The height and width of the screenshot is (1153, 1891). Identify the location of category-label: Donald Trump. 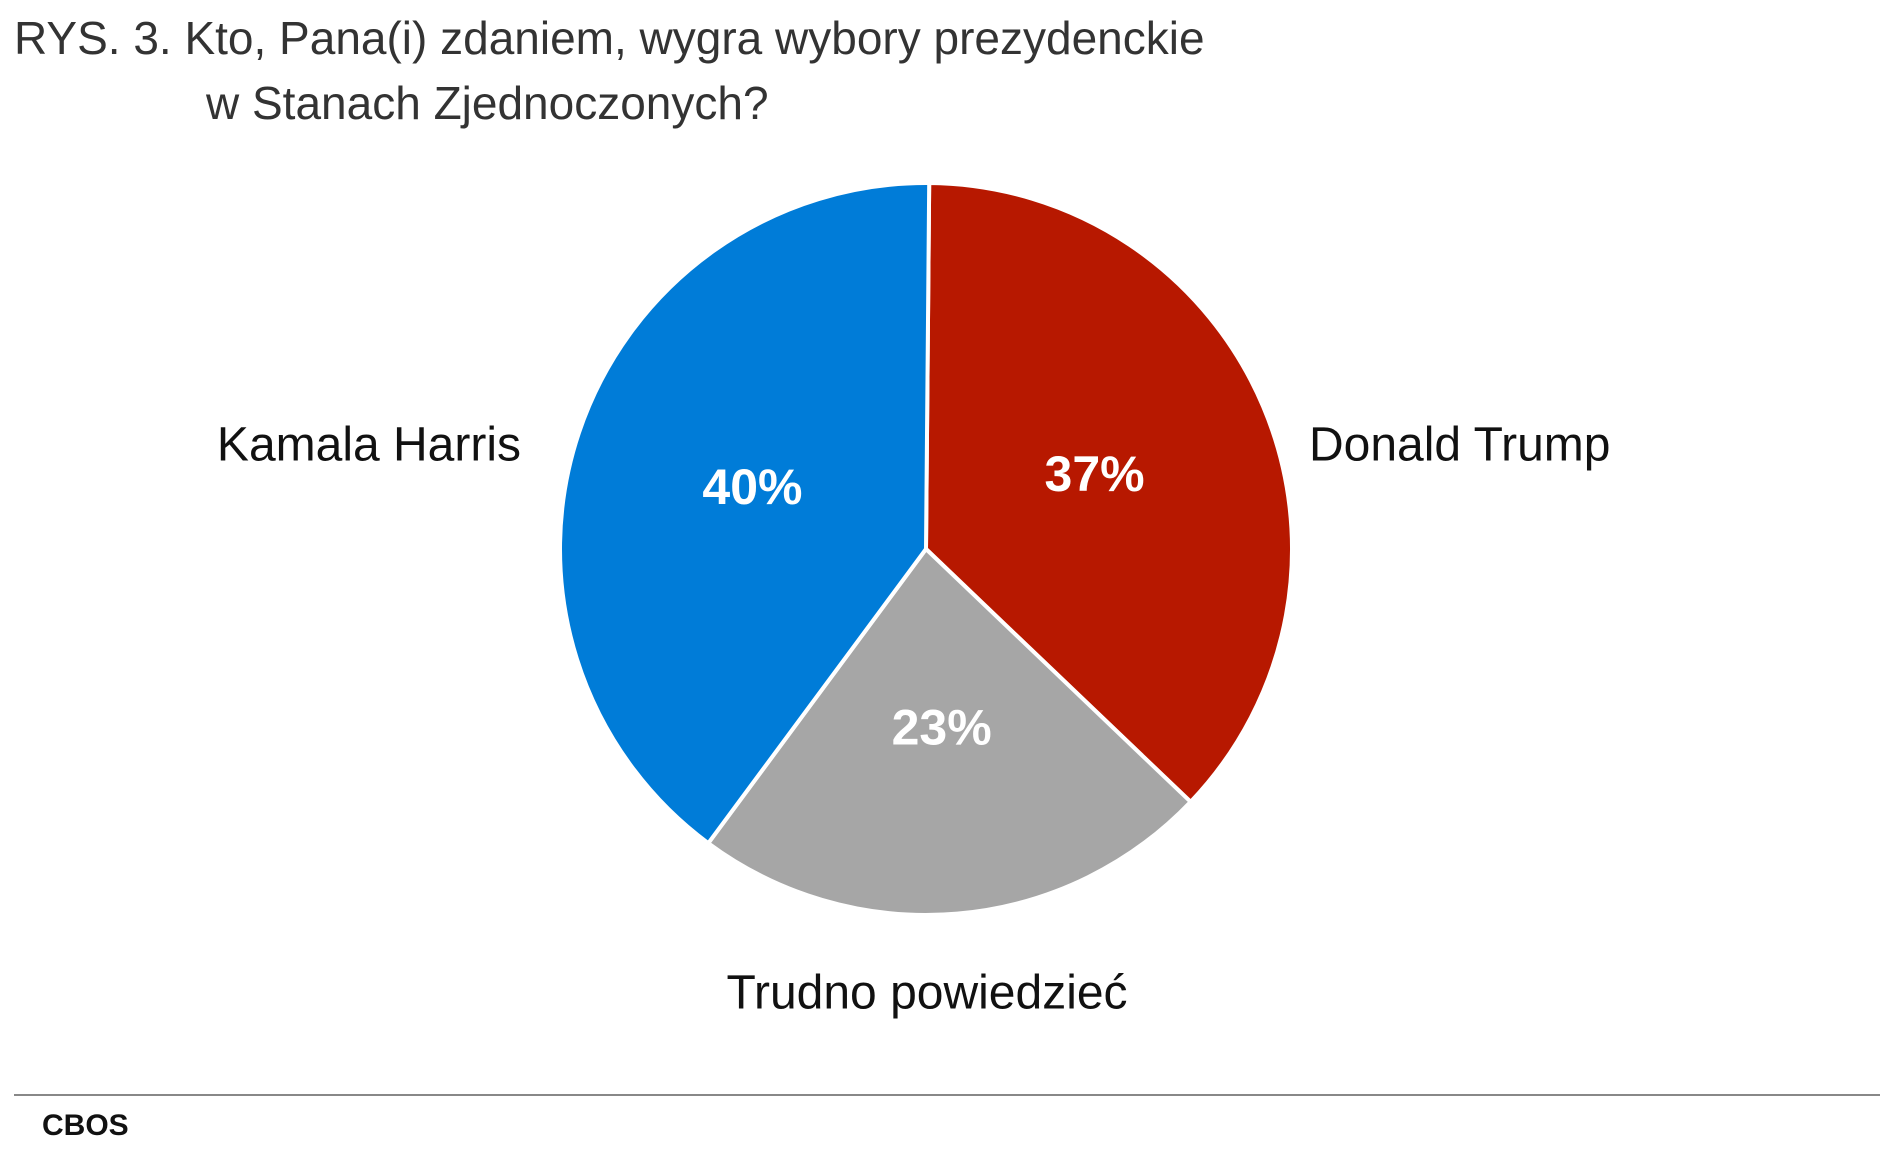
(1459, 445).